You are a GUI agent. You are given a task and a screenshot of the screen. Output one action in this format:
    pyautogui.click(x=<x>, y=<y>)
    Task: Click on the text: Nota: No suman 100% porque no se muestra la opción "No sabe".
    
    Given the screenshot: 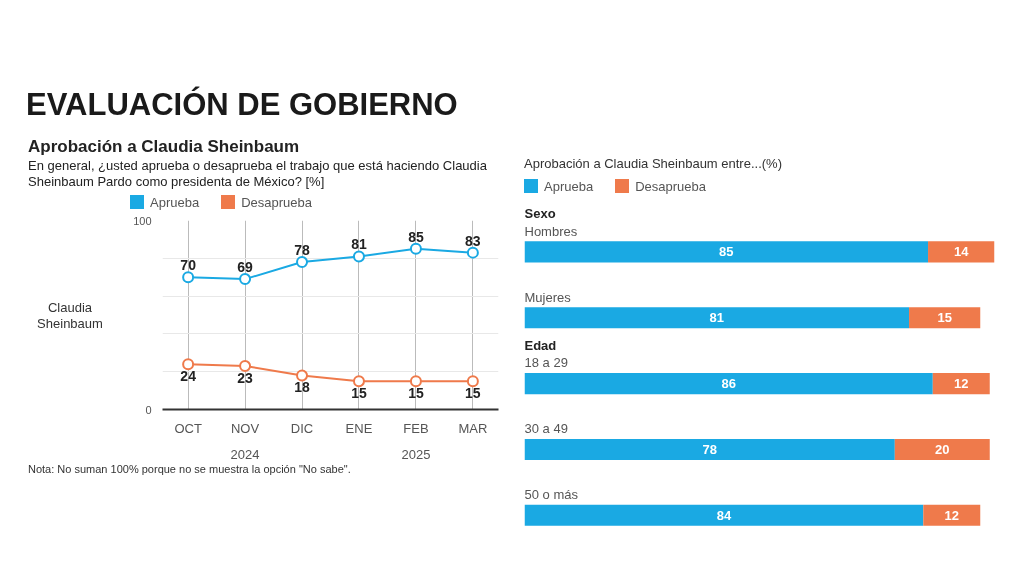 What is the action you would take?
    pyautogui.click(x=189, y=470)
    